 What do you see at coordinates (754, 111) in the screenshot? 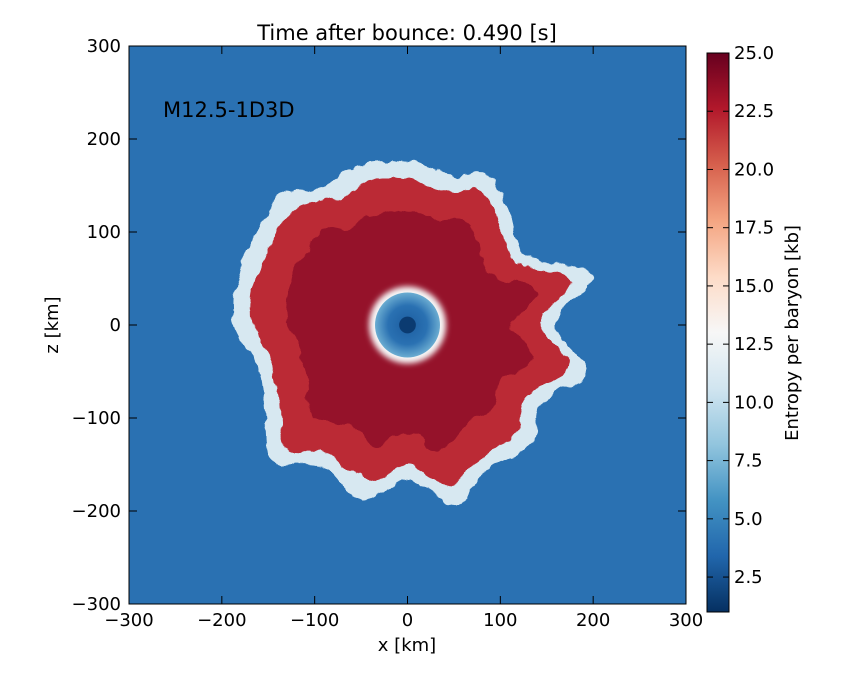
I see `colorbar-tick-label: 22.5` at bounding box center [754, 111].